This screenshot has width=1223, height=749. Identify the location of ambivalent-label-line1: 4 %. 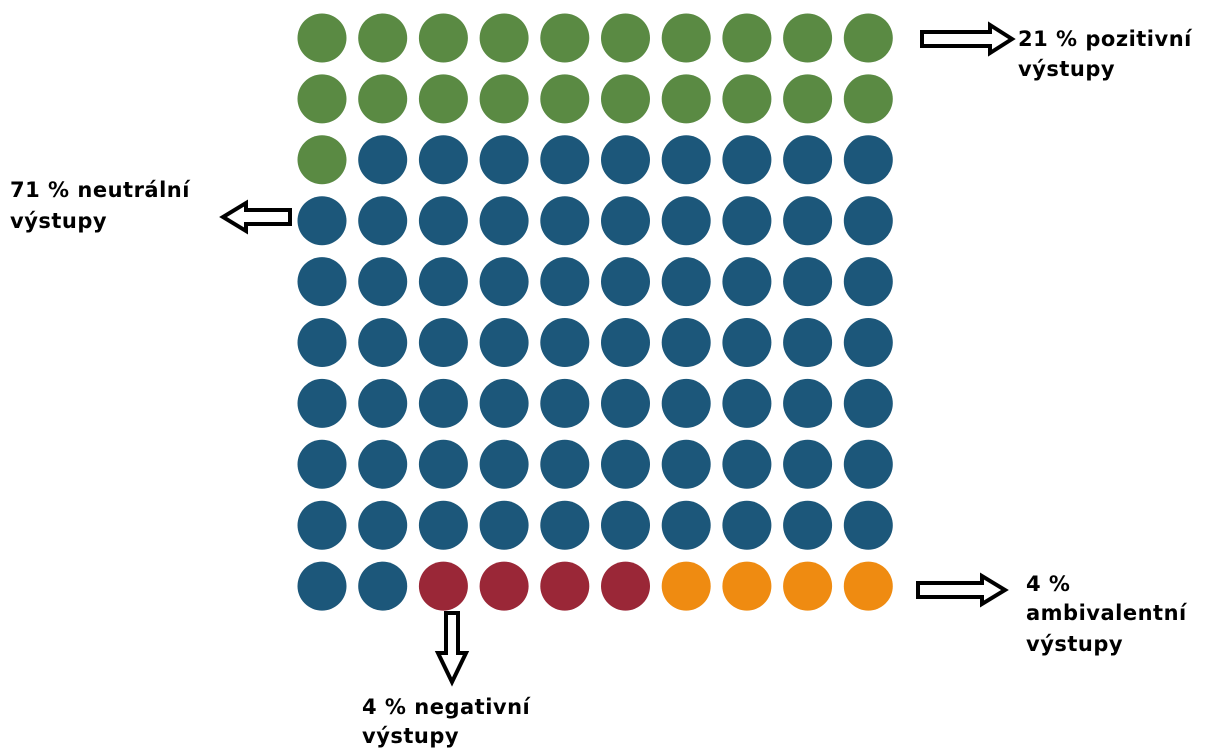
(1048, 584).